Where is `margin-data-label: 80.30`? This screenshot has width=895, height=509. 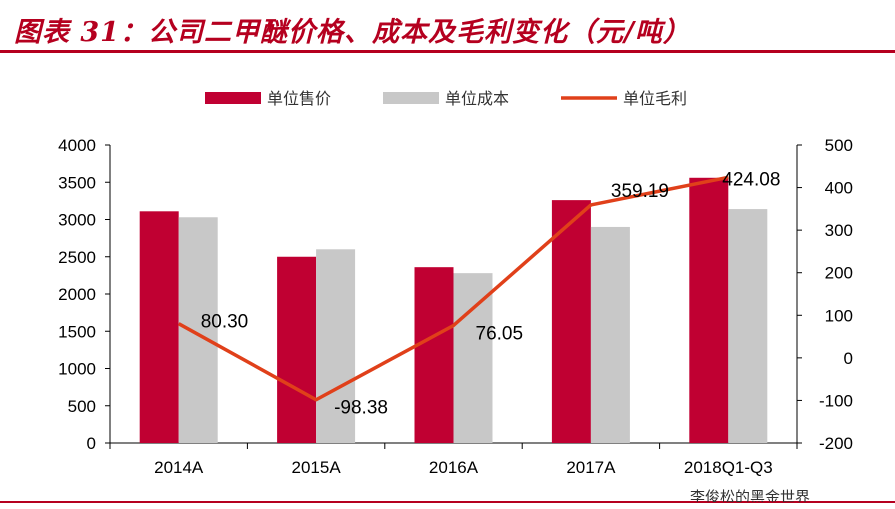
margin-data-label: 80.30 is located at coordinates (225, 322).